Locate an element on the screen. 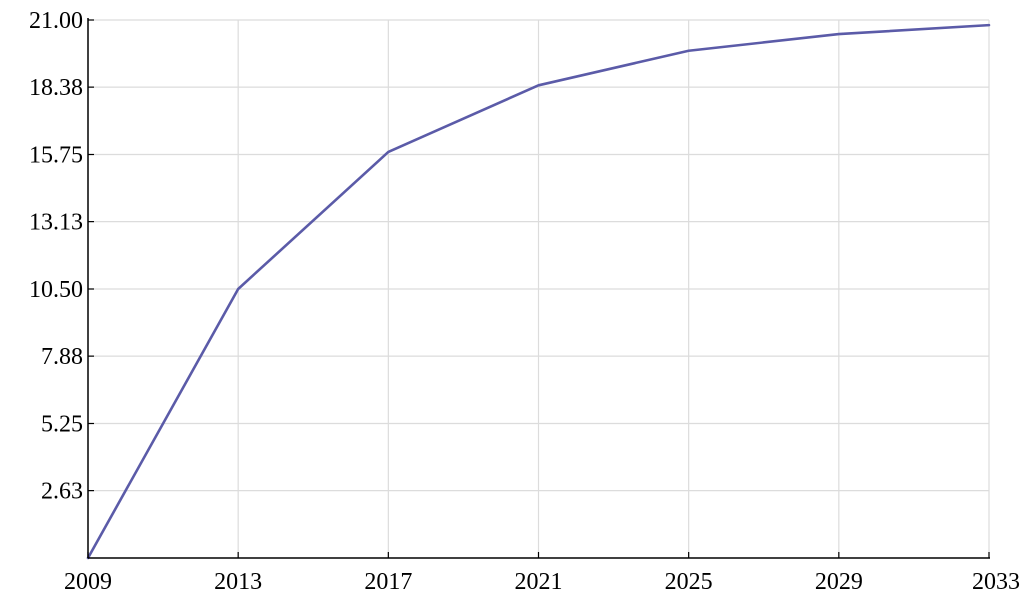 The image size is (1024, 602). y-tick-label: 13.13 is located at coordinates (56, 223).